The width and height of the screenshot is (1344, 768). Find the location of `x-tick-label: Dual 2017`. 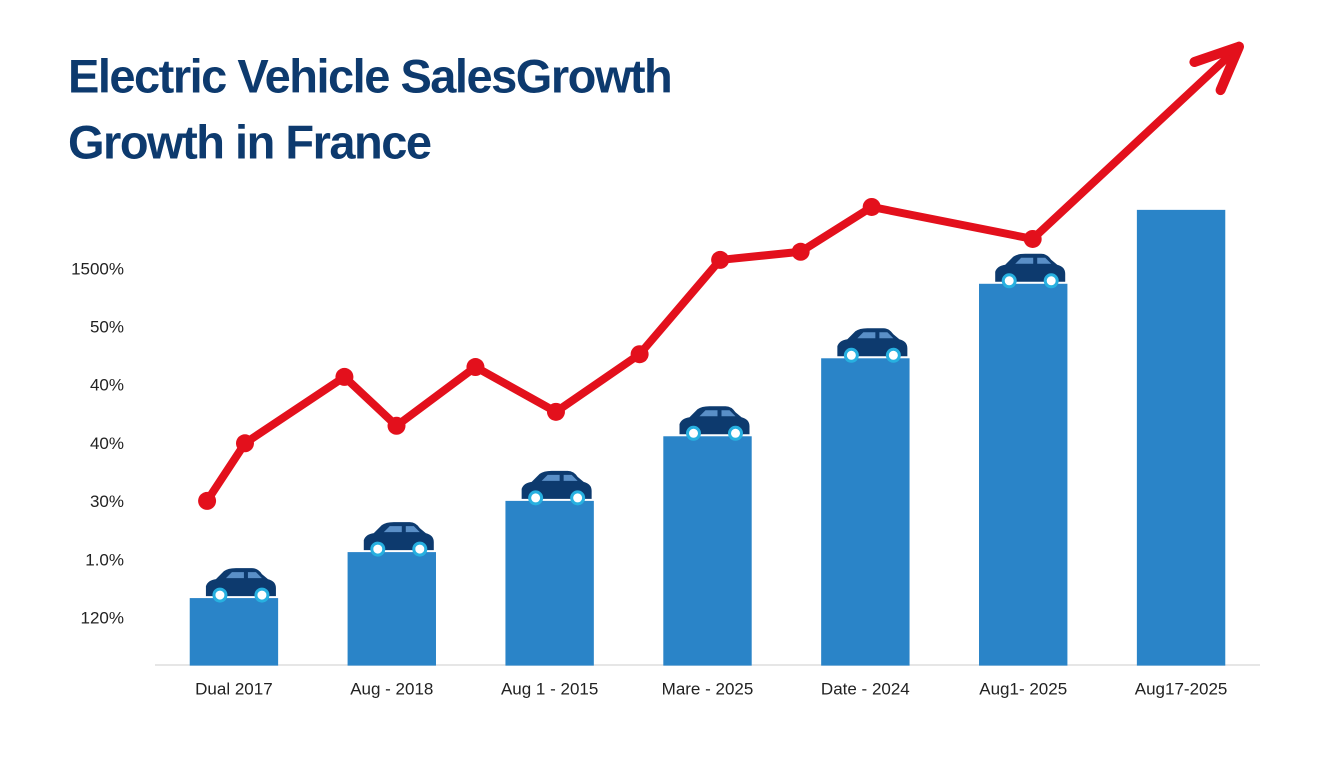

x-tick-label: Dual 2017 is located at coordinates (234, 688).